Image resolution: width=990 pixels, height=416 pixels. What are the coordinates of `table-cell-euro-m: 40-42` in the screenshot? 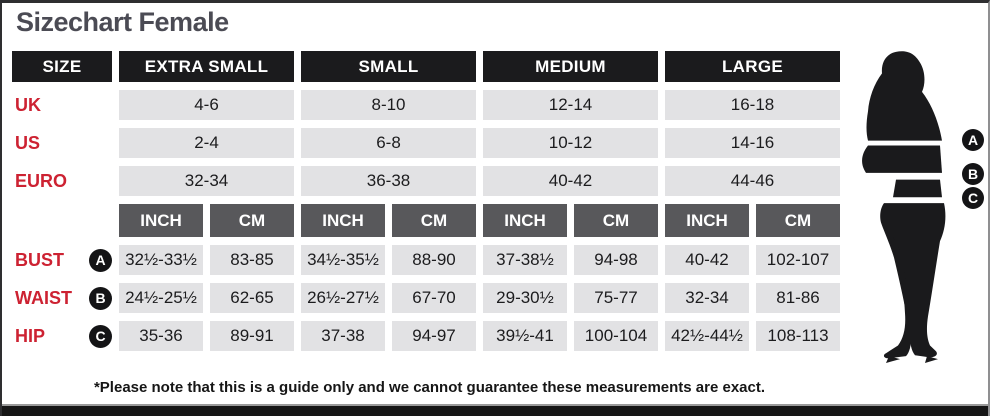 It's located at (570, 181).